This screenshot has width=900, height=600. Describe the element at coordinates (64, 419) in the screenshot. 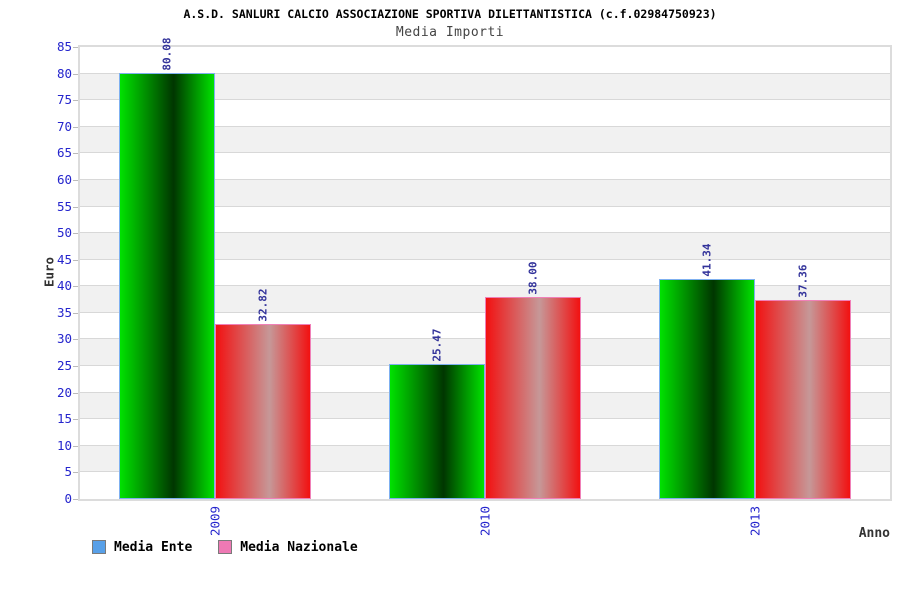

I see `y-tick-label: 15` at that location.